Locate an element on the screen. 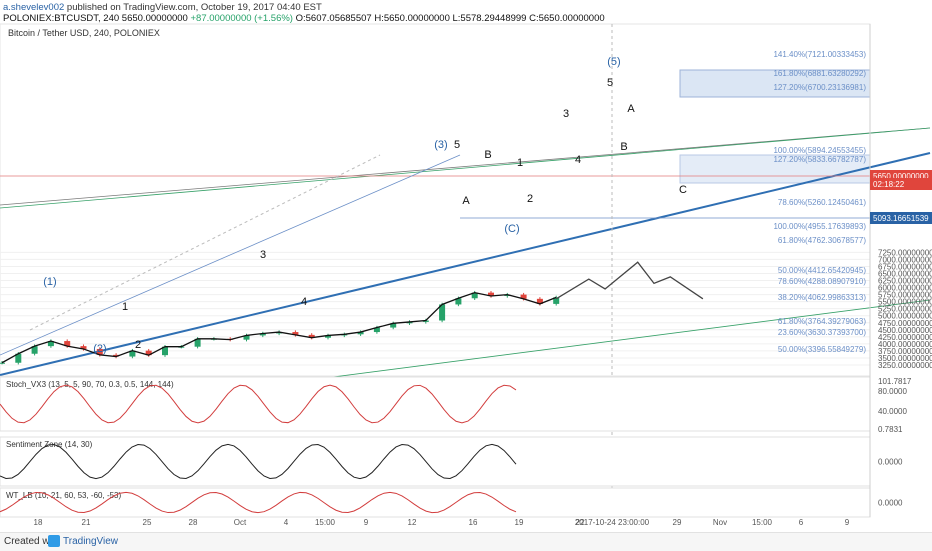  time-tick: Oct is located at coordinates (240, 522).